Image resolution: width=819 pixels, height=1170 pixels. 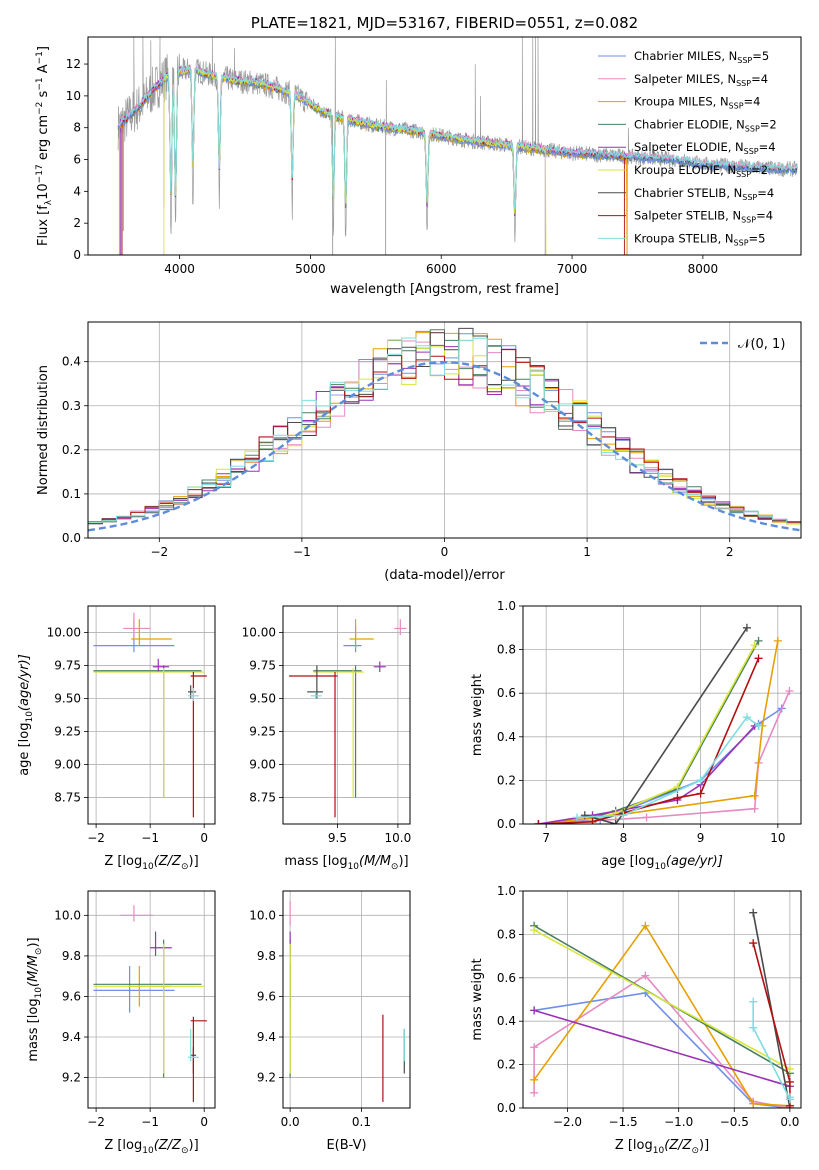 I want to click on model-spectrum-kroupa_stelib, so click(x=457, y=137).